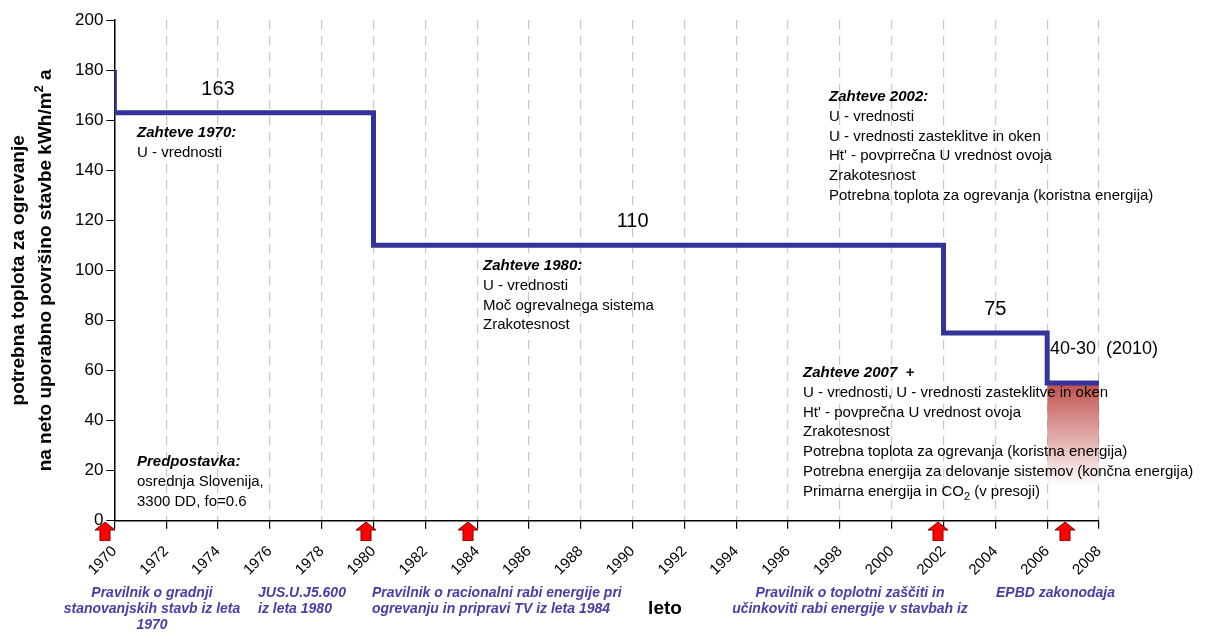 The height and width of the screenshot is (639, 1211). Describe the element at coordinates (89, 119) in the screenshot. I see `y-tick-label: 160` at that location.